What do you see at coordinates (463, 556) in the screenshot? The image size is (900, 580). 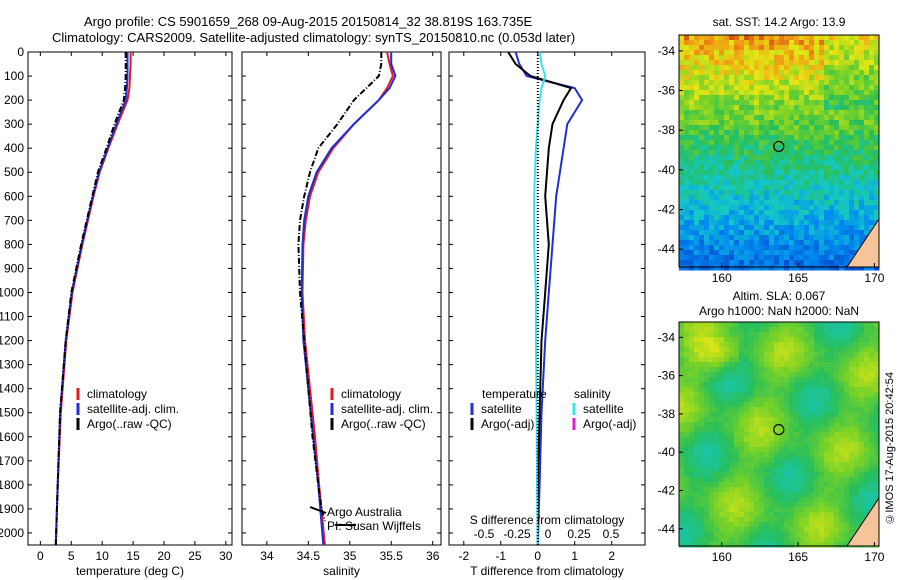 I see `x-tick-label-difference: -2` at bounding box center [463, 556].